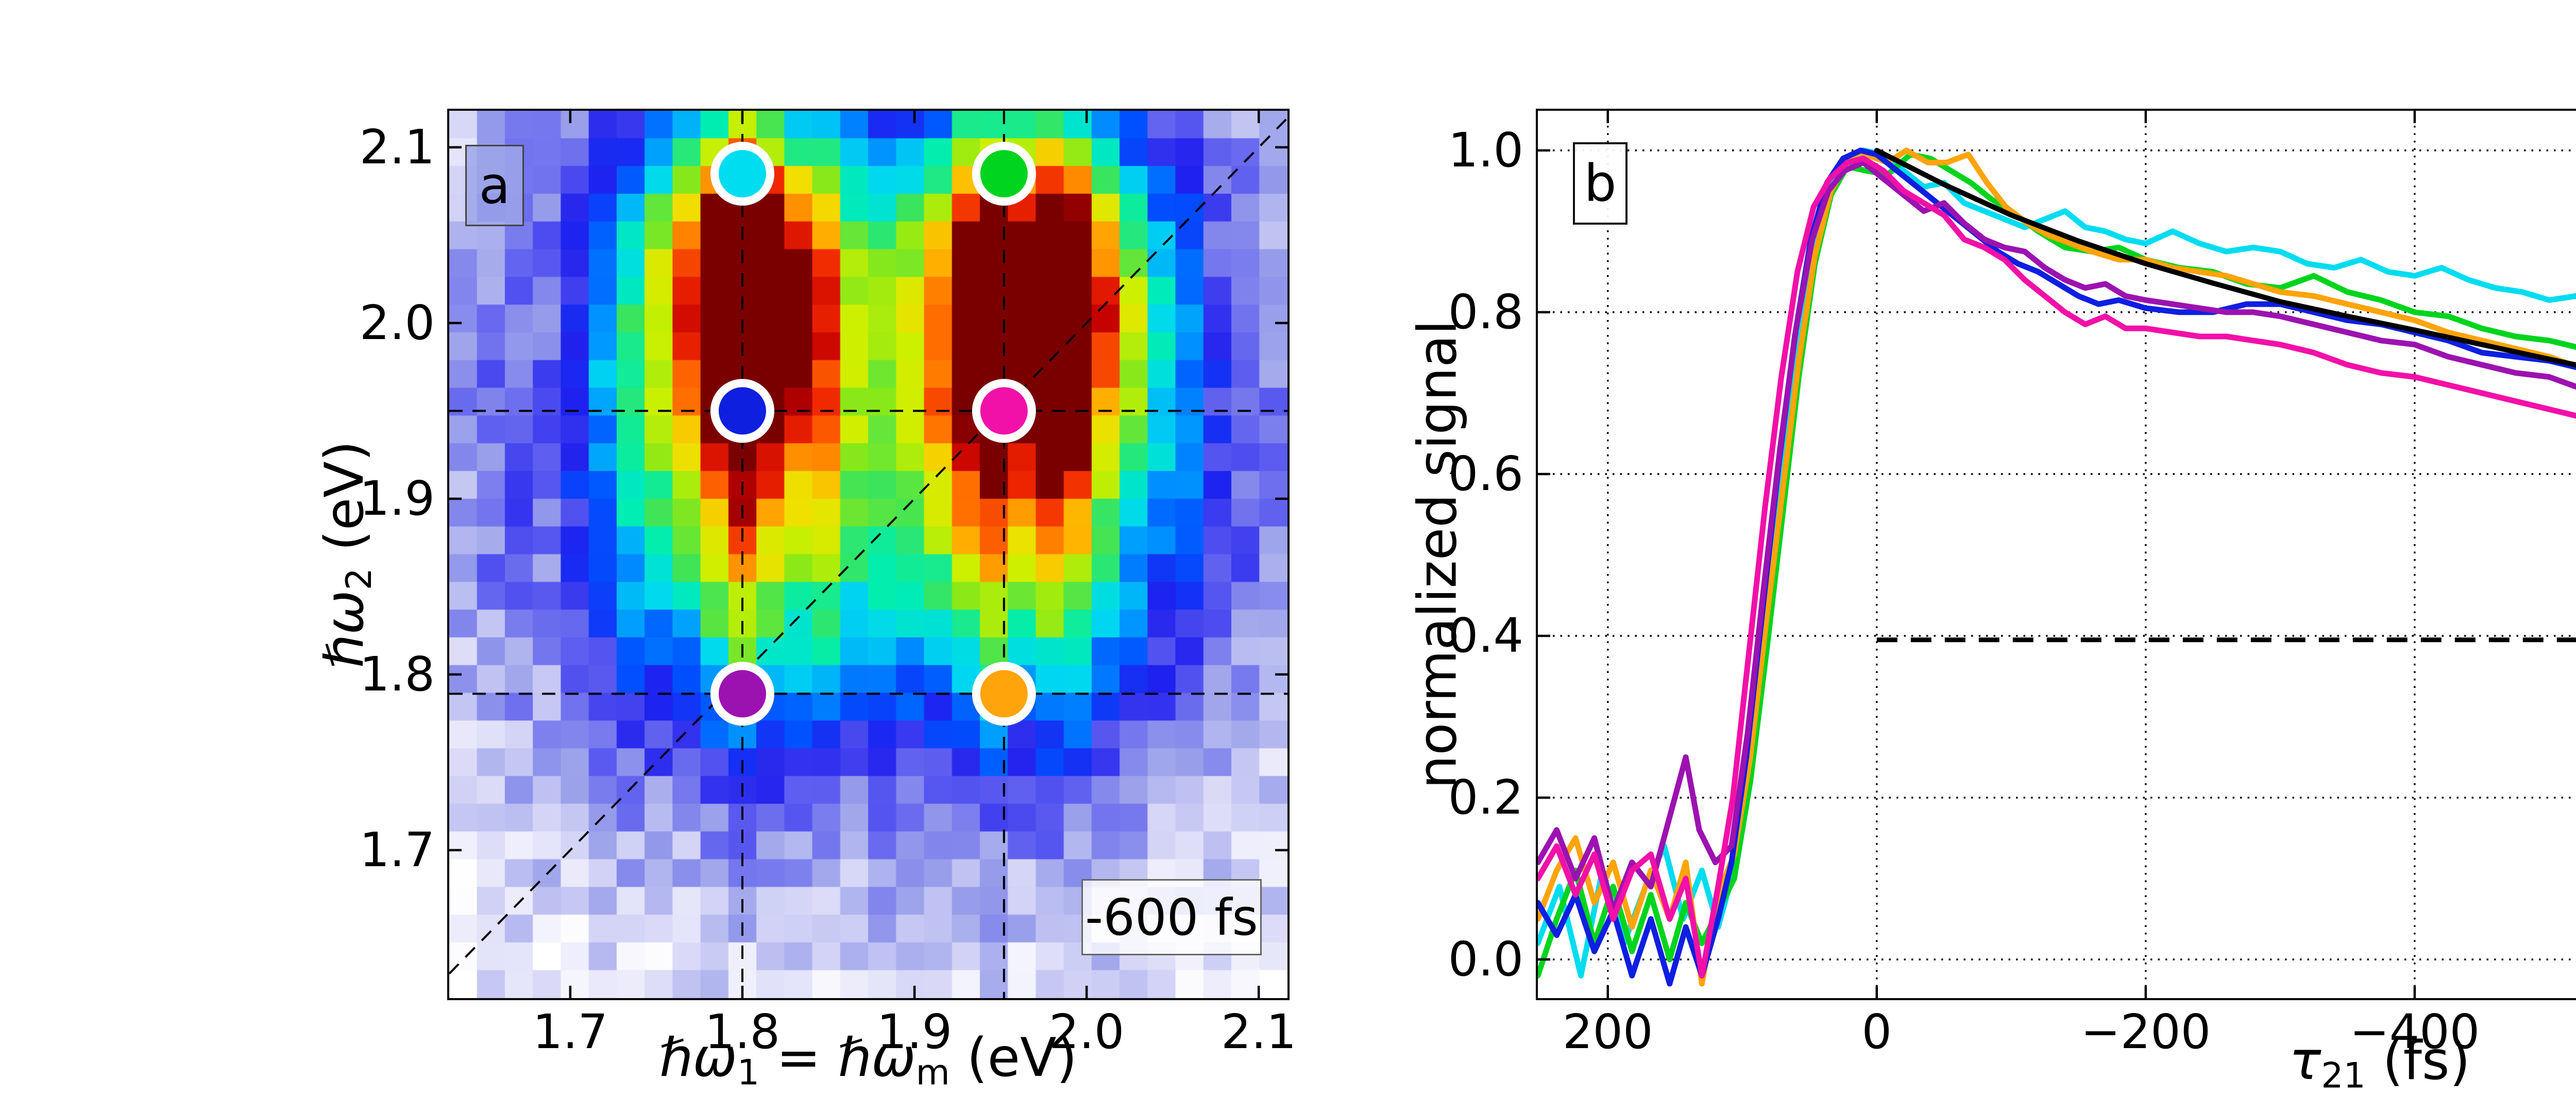  Describe the element at coordinates (397, 498) in the screenshot. I see `panel-a-y-tick-label: 1.9` at that location.